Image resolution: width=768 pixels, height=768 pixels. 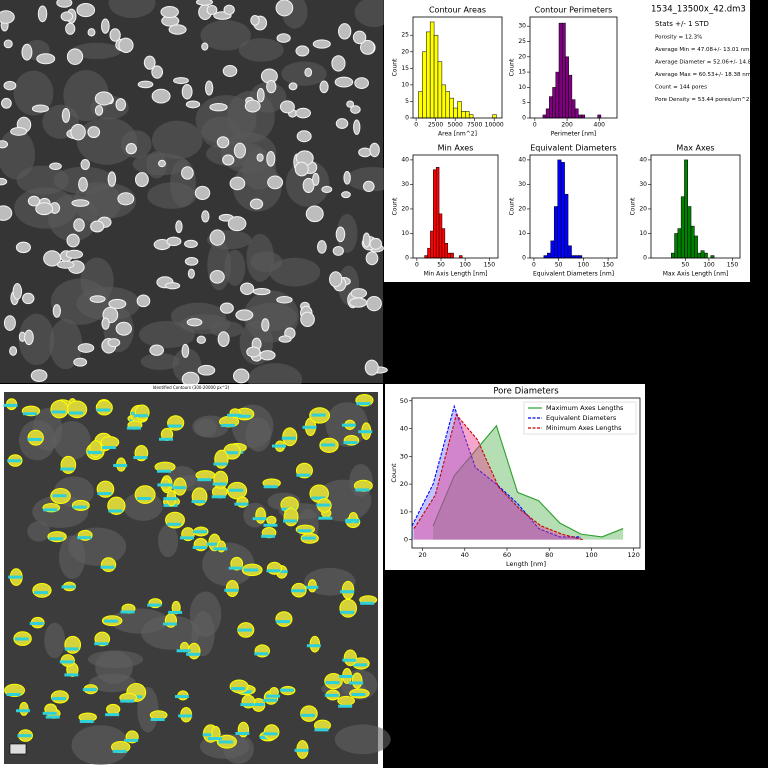 What do you see at coordinates (39, 531) in the screenshot?
I see `contour-shade` at bounding box center [39, 531].